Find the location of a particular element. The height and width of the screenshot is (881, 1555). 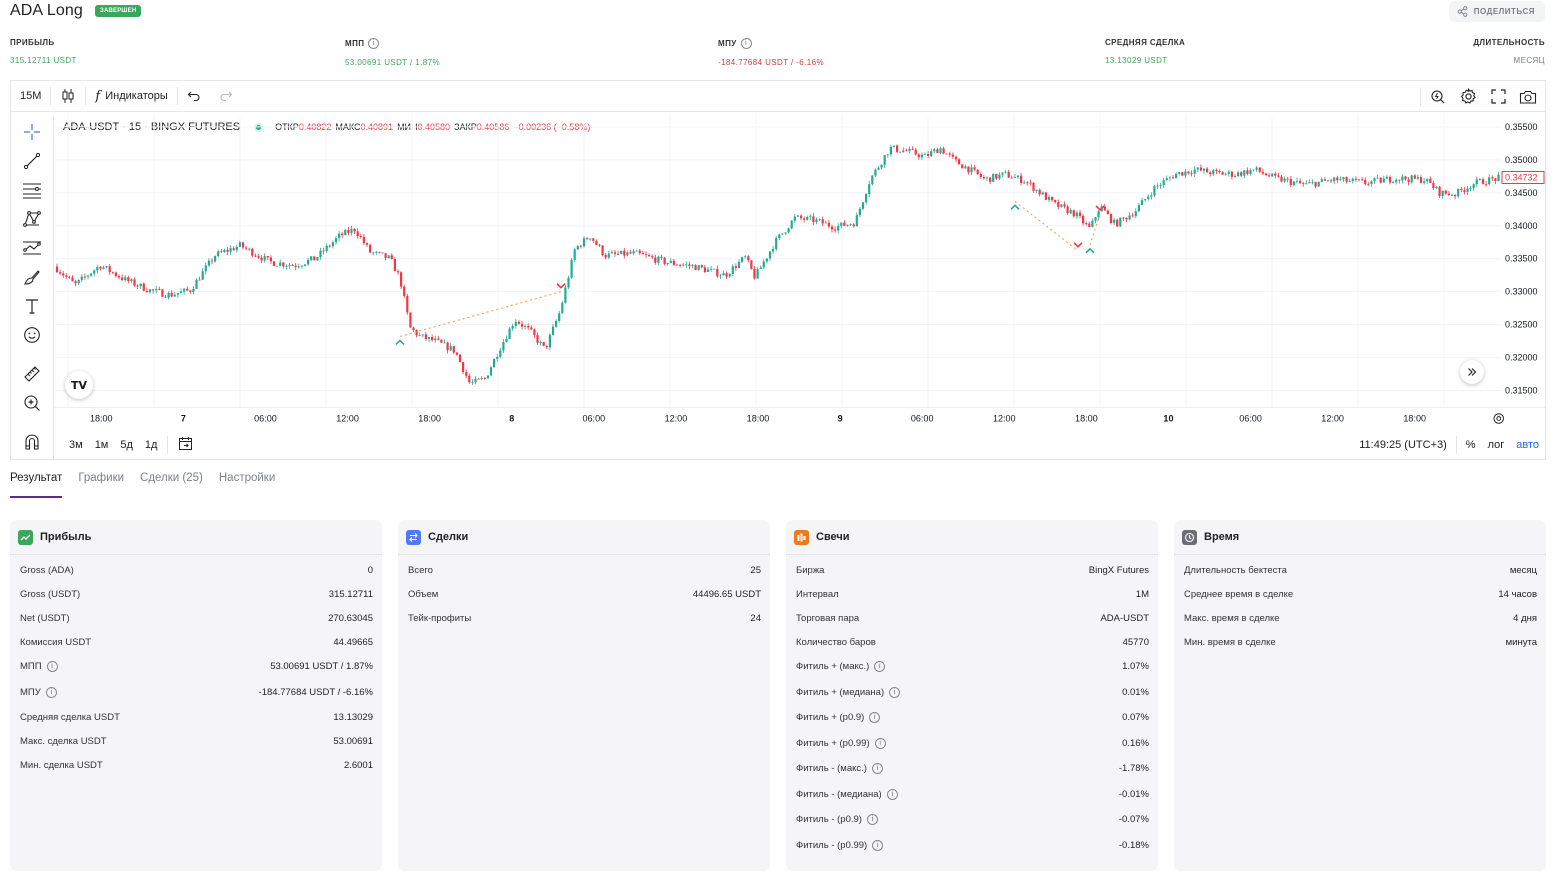

redo-button is located at coordinates (226, 96).